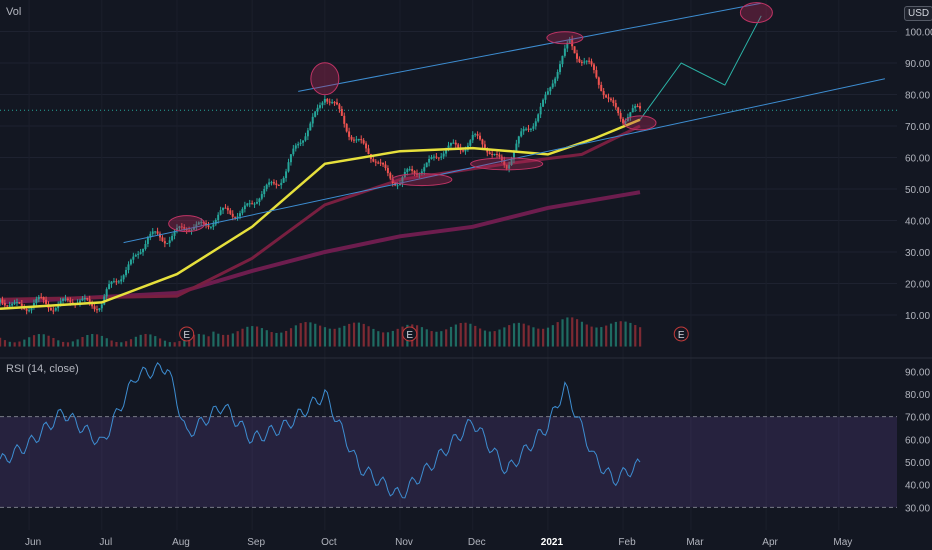 Image resolution: width=932 pixels, height=550 pixels. I want to click on rsi-tick-label: 40.00, so click(917, 486).